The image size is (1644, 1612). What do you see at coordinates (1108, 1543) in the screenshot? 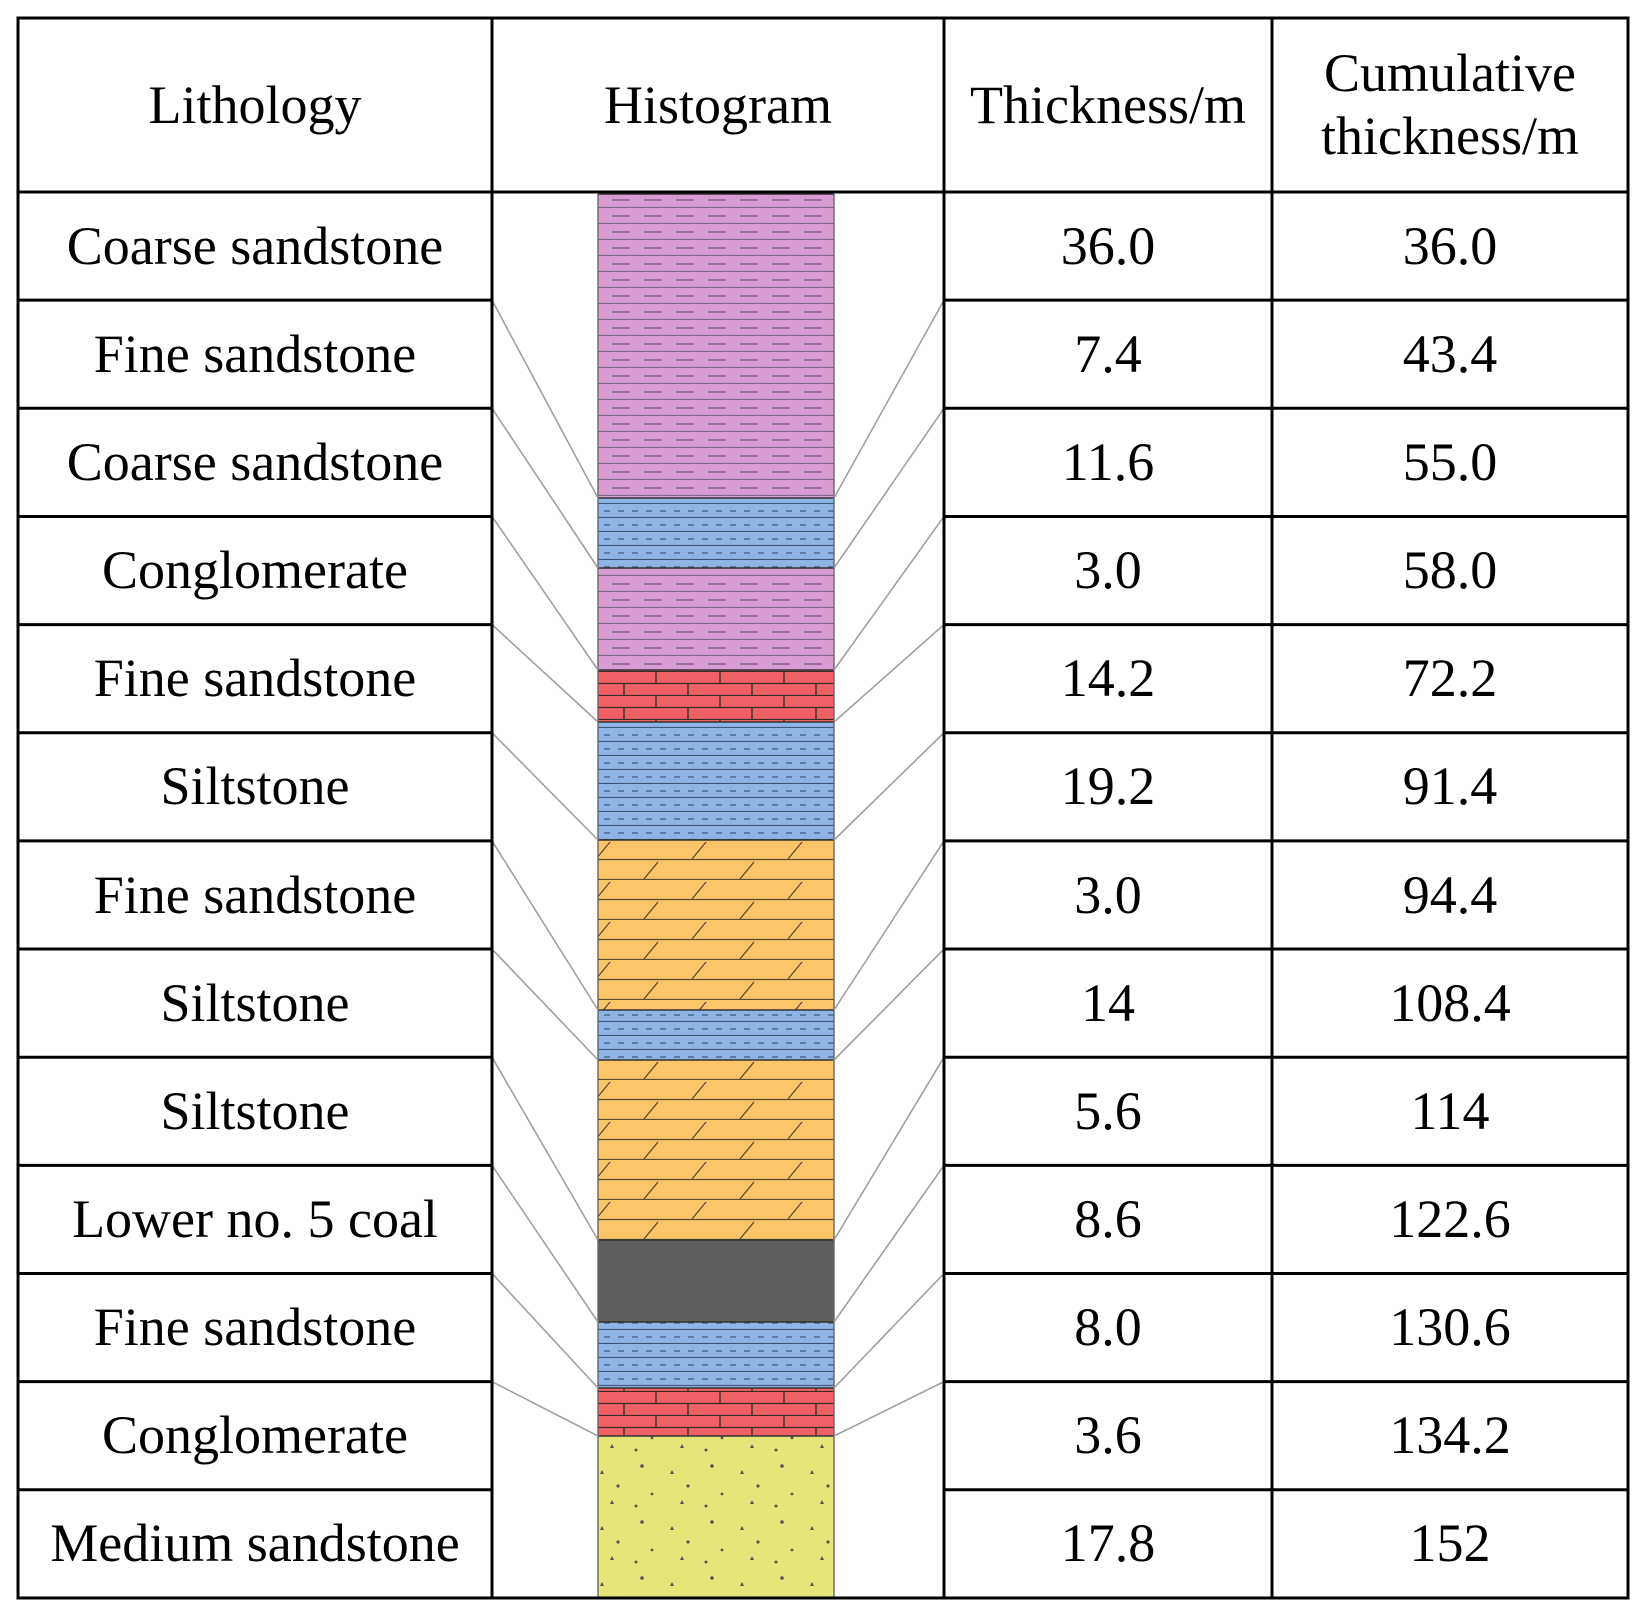
I see `row-thickness: 17.8` at bounding box center [1108, 1543].